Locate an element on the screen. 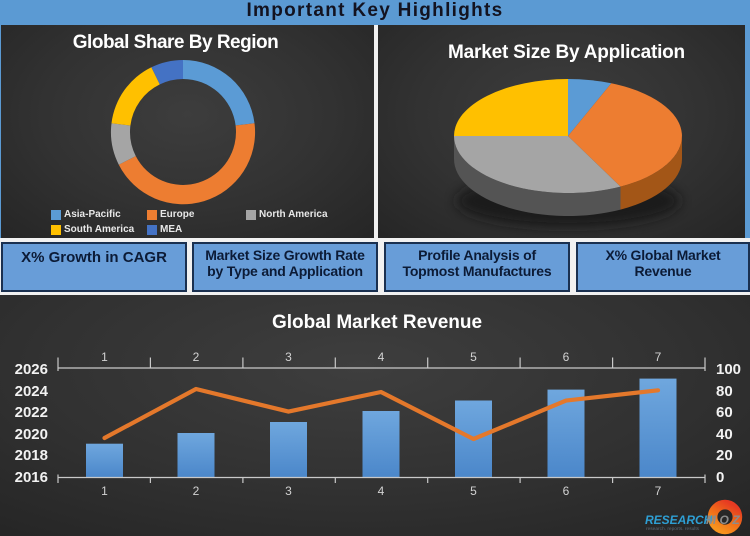  svg-text: RESEARCH is located at coordinates (679, 520).